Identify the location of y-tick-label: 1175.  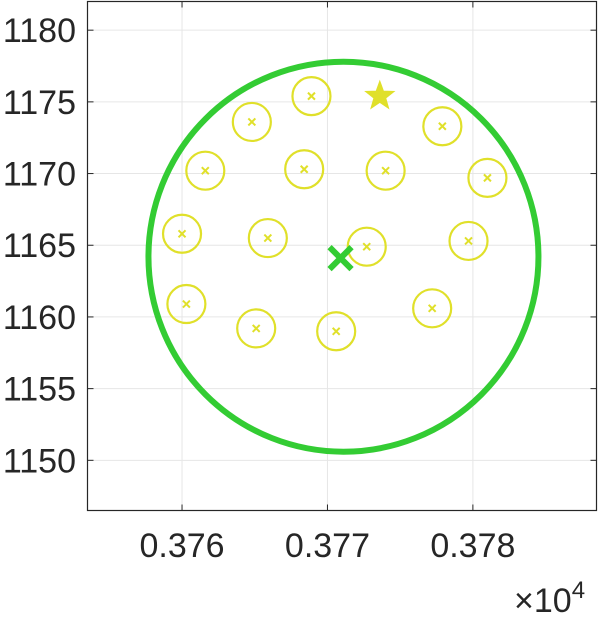
(39, 103).